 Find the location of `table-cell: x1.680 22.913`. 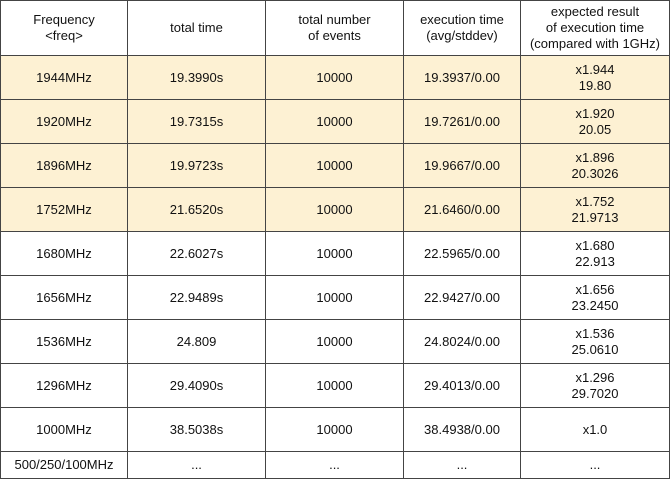

table-cell: x1.680 22.913 is located at coordinates (595, 253).